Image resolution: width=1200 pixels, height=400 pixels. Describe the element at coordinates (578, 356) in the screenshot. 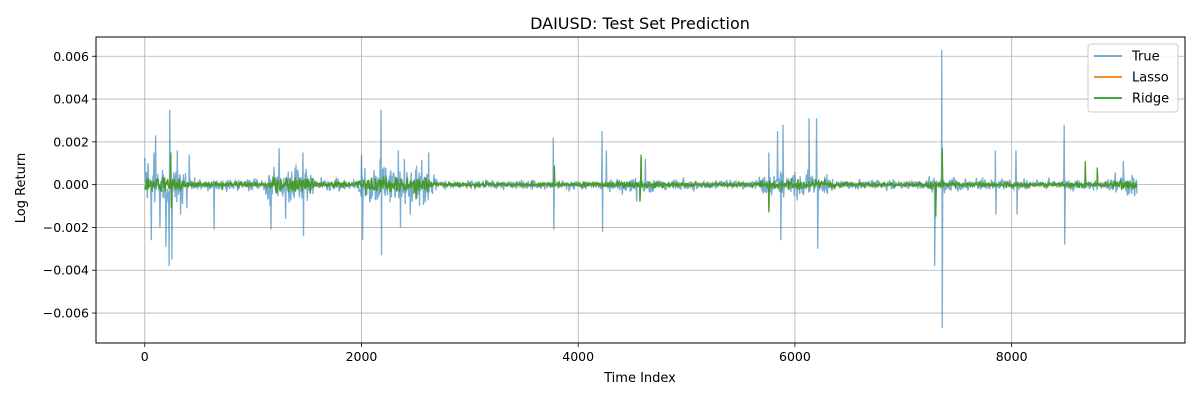

I see `x-tick-label: 4000` at that location.